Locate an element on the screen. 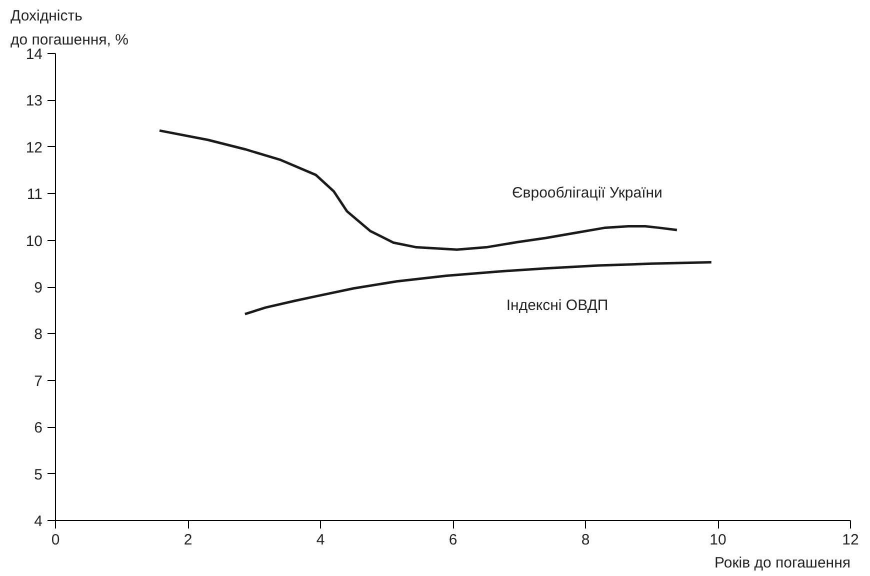 The image size is (870, 576). y-tick-label: 7 is located at coordinates (38, 381).